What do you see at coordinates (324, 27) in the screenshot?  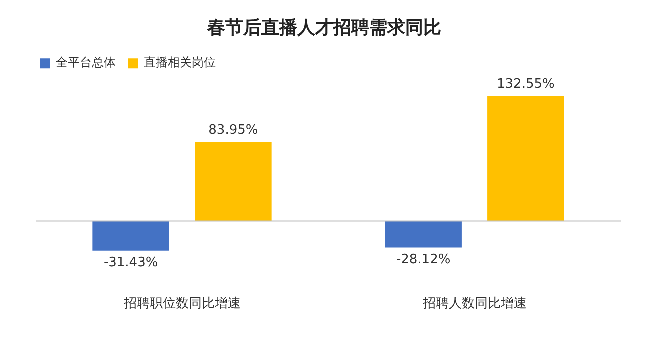 I see `chart-title: 春节后直播人才招聘需求同比` at bounding box center [324, 27].